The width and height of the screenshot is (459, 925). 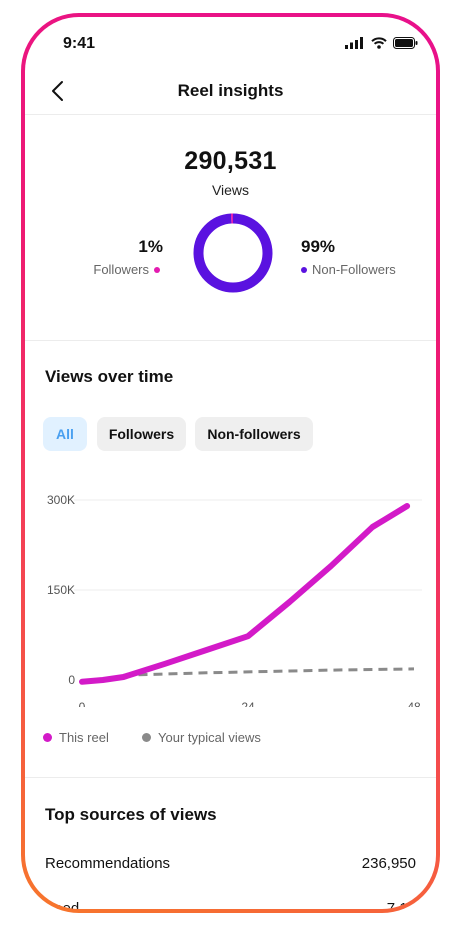 What do you see at coordinates (71, 680) in the screenshot?
I see `y-tick-label: 0` at bounding box center [71, 680].